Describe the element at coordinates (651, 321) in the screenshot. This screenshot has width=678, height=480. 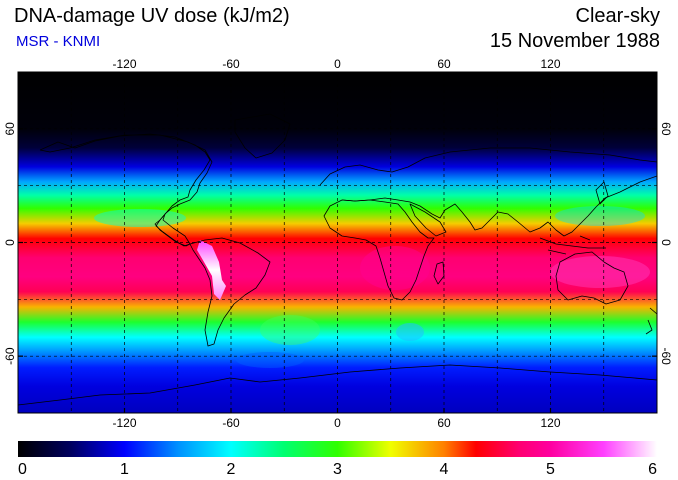
I see `coastline-new-zealand` at that location.